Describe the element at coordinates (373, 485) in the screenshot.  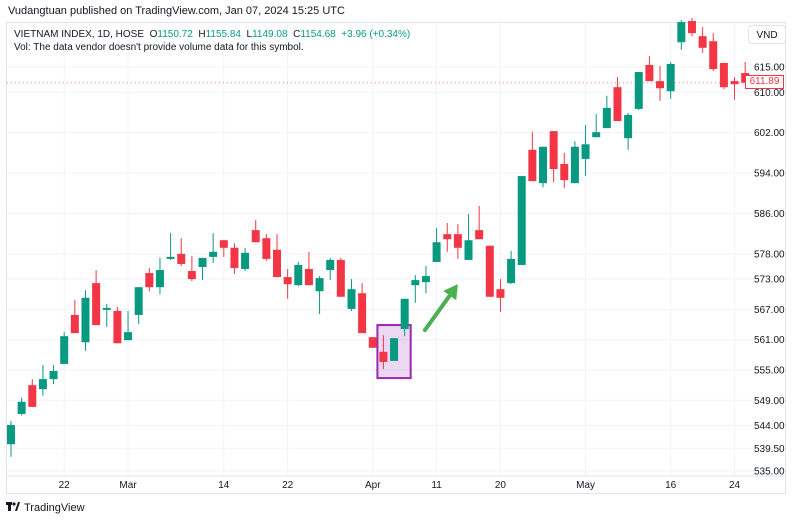
I see `x-tick-label: Apr` at that location.